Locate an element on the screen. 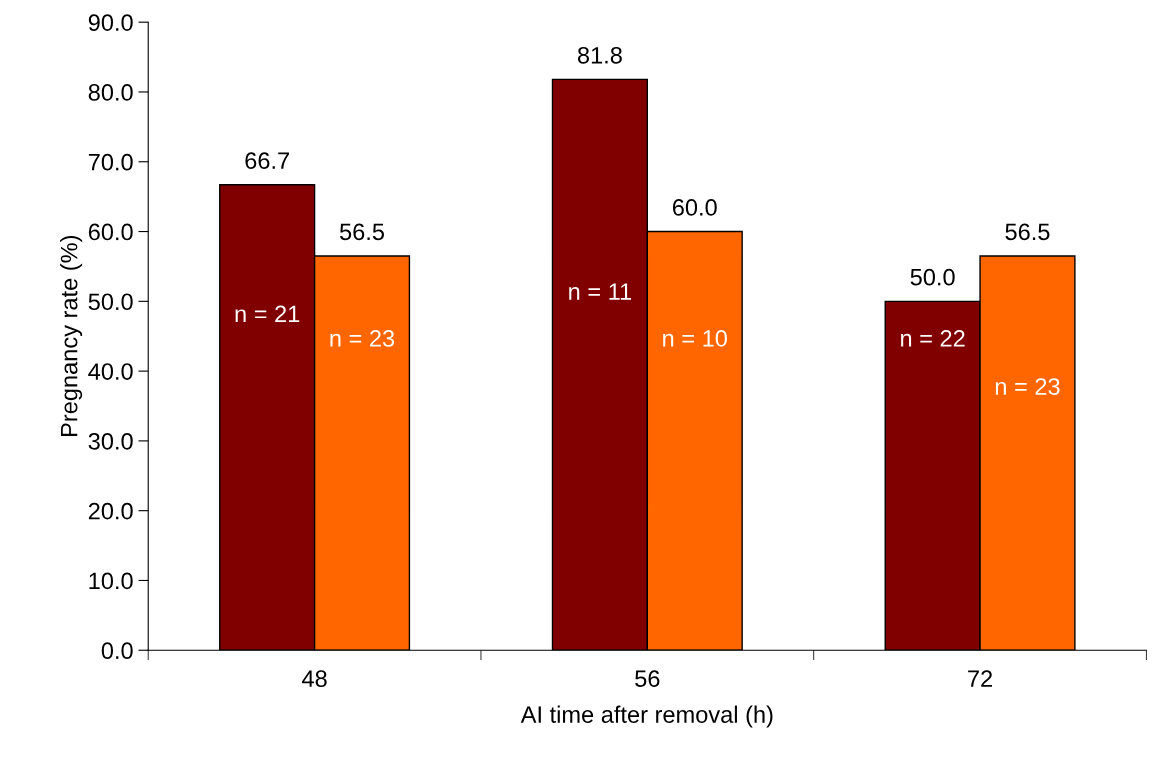 Image resolution: width=1158 pixels, height=765 pixels. data-label: 60.0 is located at coordinates (694, 207).